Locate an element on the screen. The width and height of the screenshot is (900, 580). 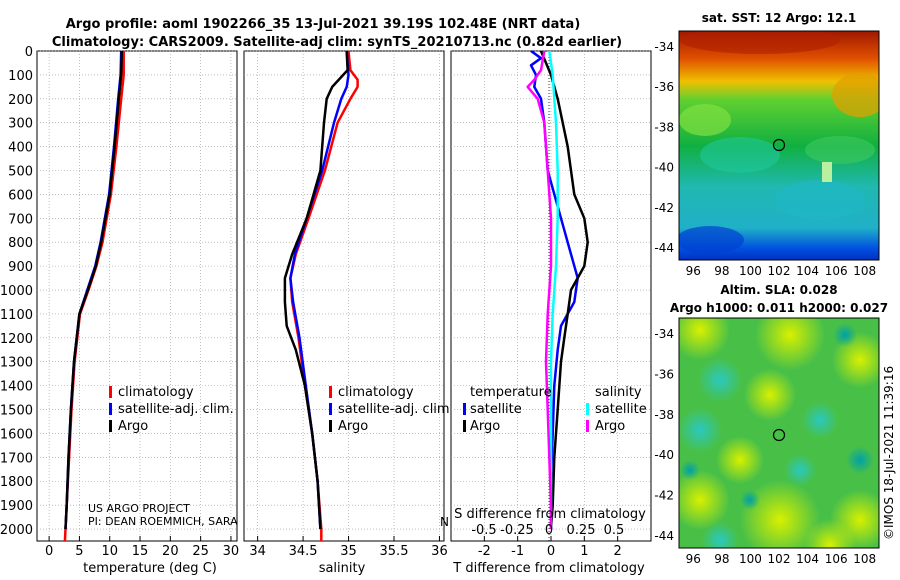
legend-label-sal-satellite: satellite is located at coordinates (621, 409).